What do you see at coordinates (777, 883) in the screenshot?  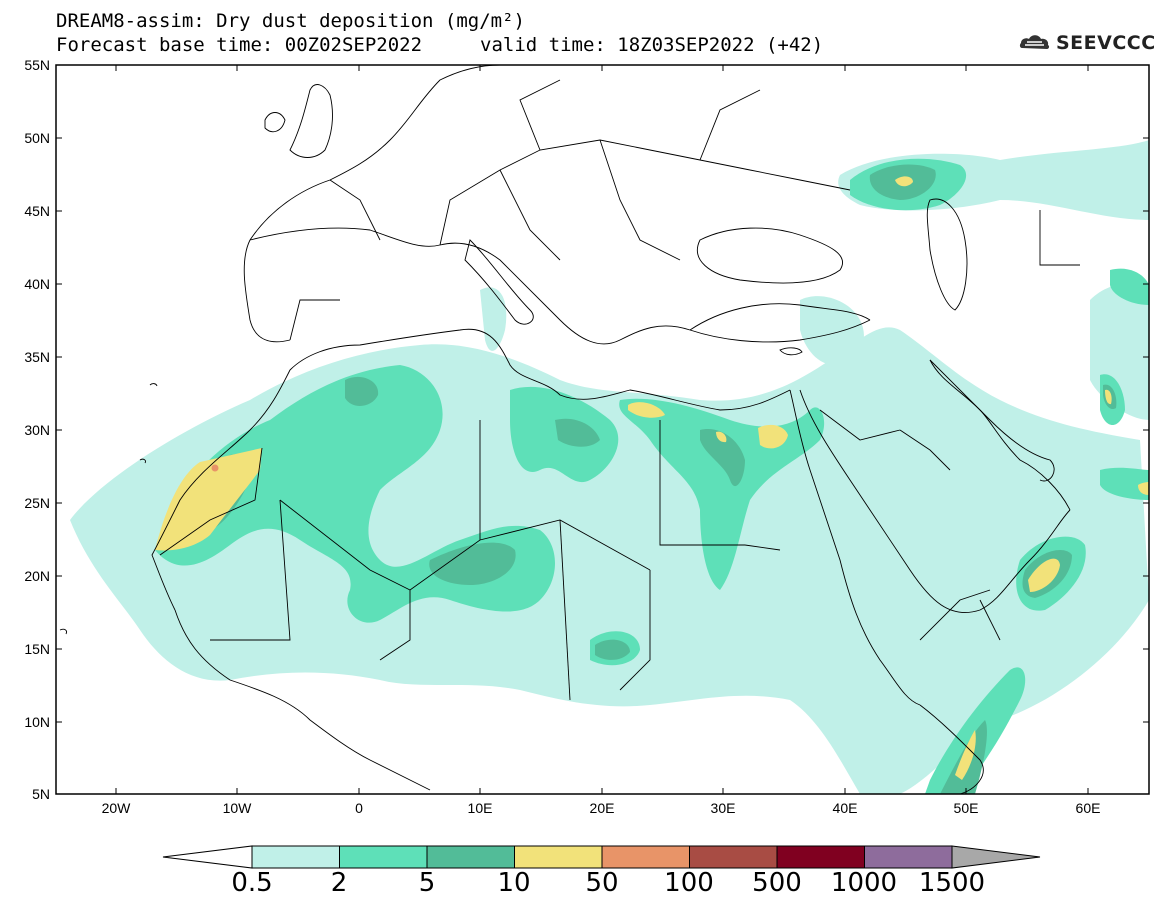 I see `colorbar-label: 500` at bounding box center [777, 883].